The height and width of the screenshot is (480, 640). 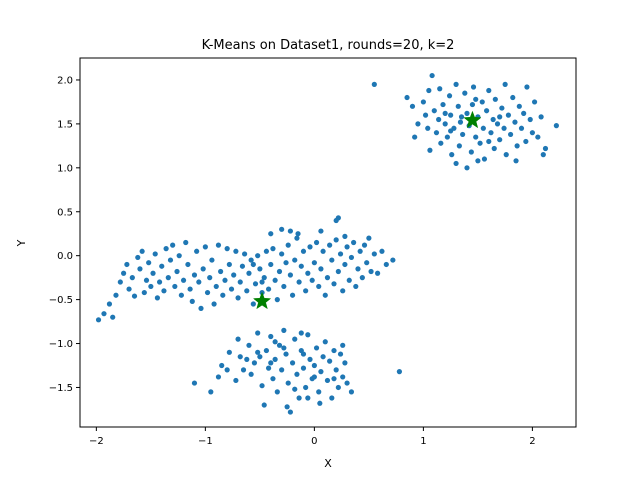 I want to click on x-tick-label: 1, so click(x=423, y=441).